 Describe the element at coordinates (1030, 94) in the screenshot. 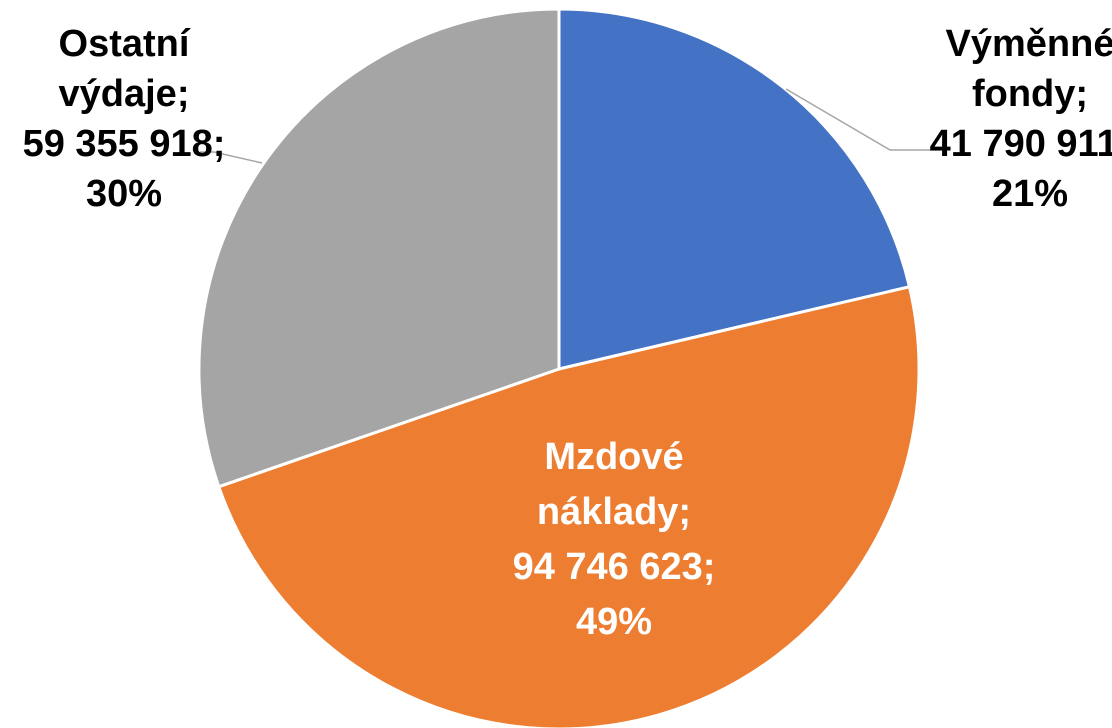

I see `data-label-line: fondy;` at that location.